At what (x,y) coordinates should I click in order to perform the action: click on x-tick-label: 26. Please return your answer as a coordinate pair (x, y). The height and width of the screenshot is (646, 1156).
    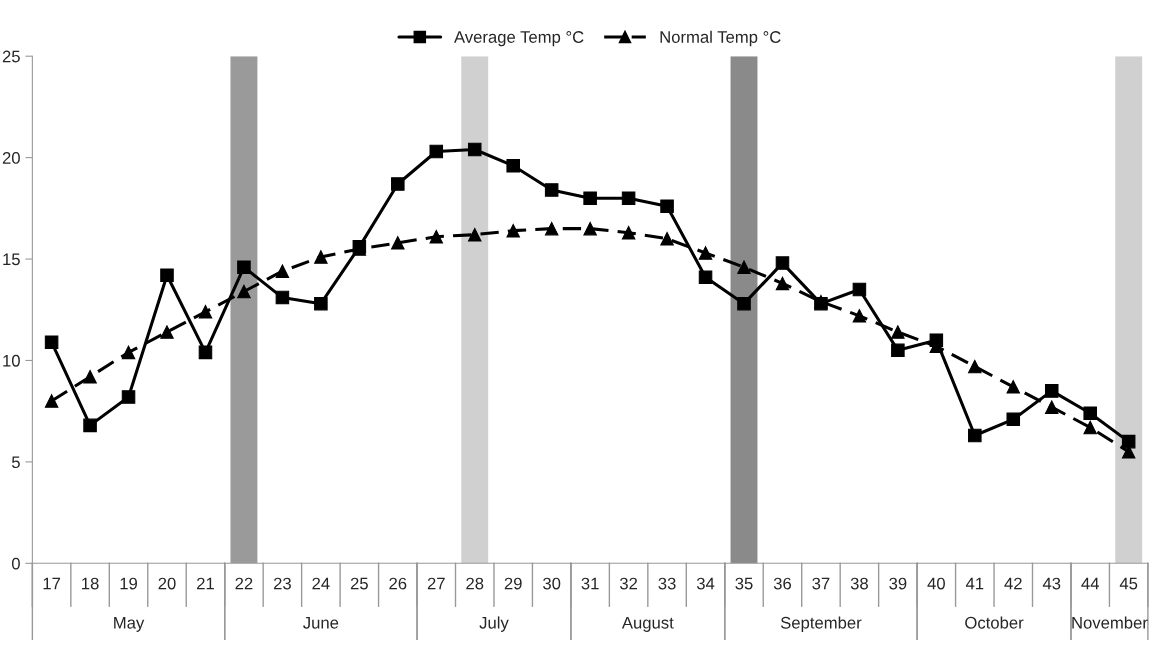
    Looking at the image, I should click on (398, 583).